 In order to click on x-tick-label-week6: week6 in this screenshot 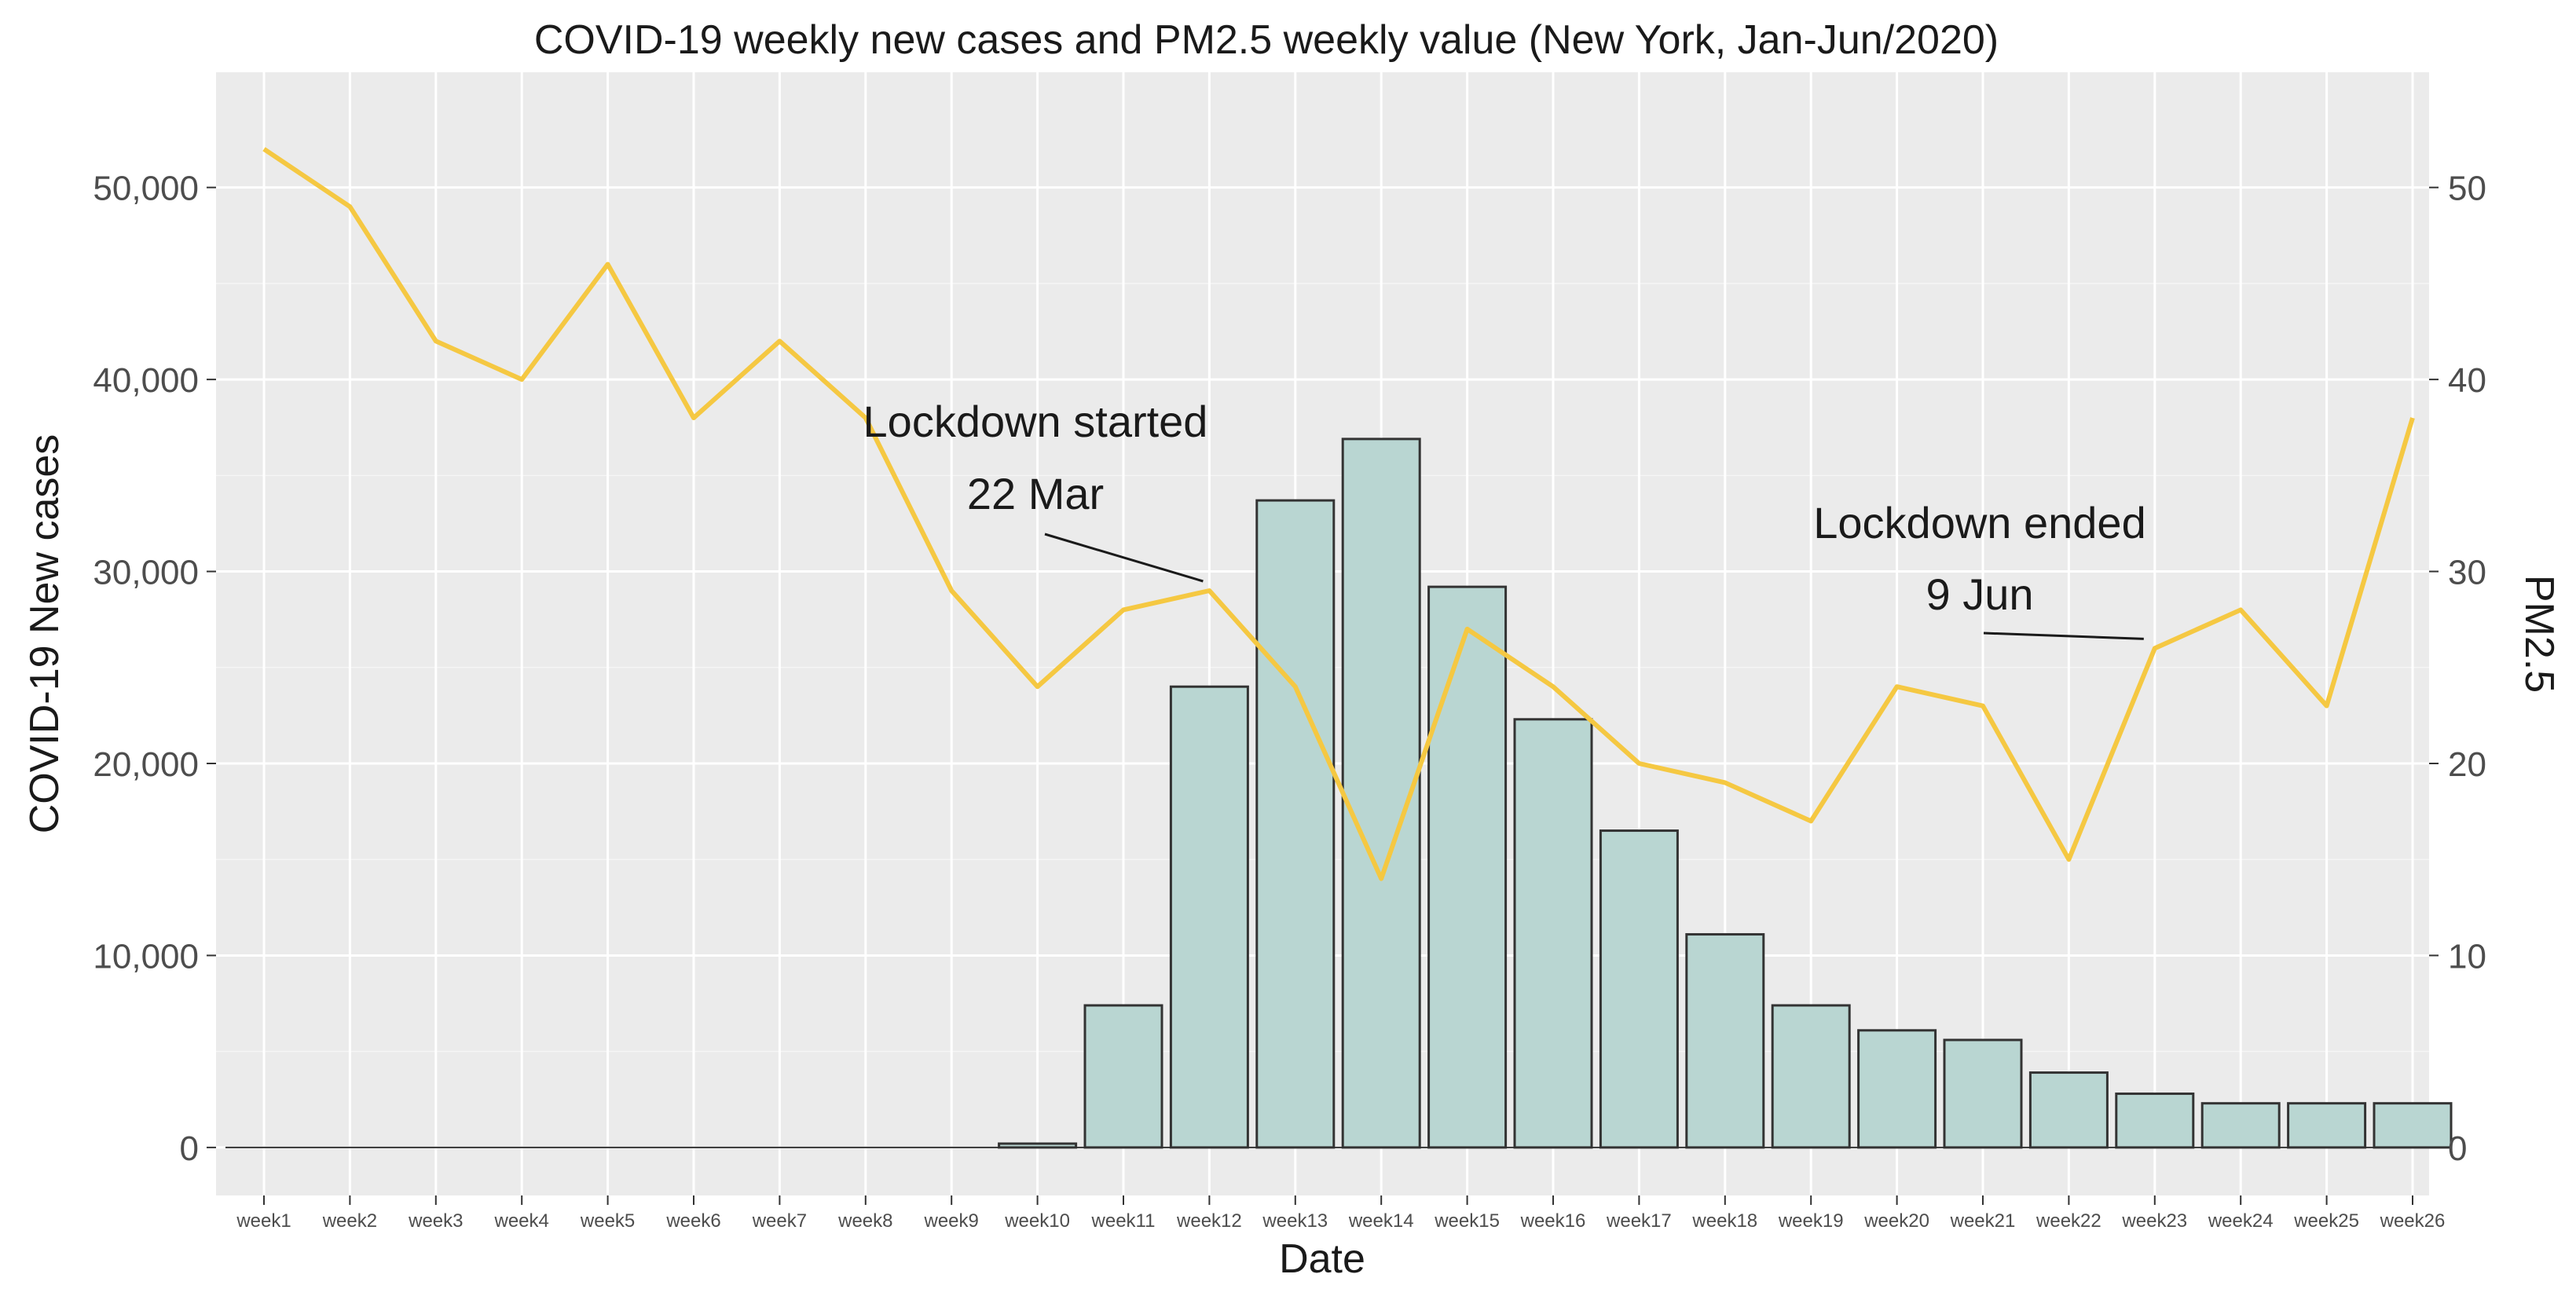, I will do `click(692, 1221)`.